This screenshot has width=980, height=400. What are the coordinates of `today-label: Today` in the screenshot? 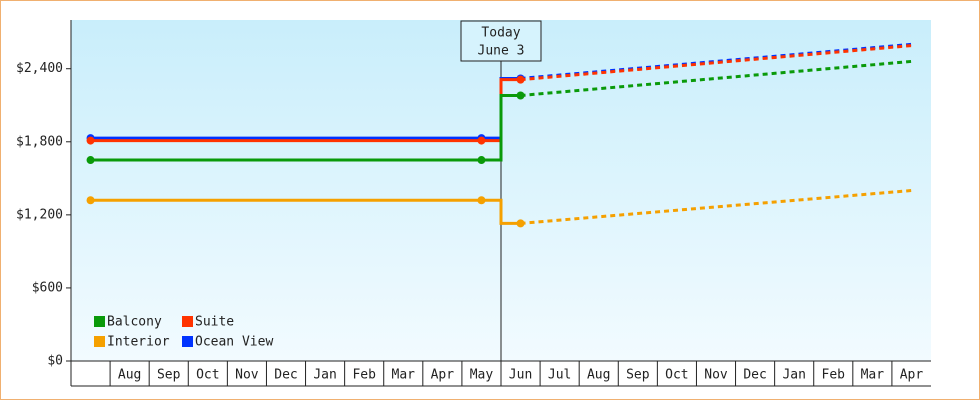 It's located at (500, 33).